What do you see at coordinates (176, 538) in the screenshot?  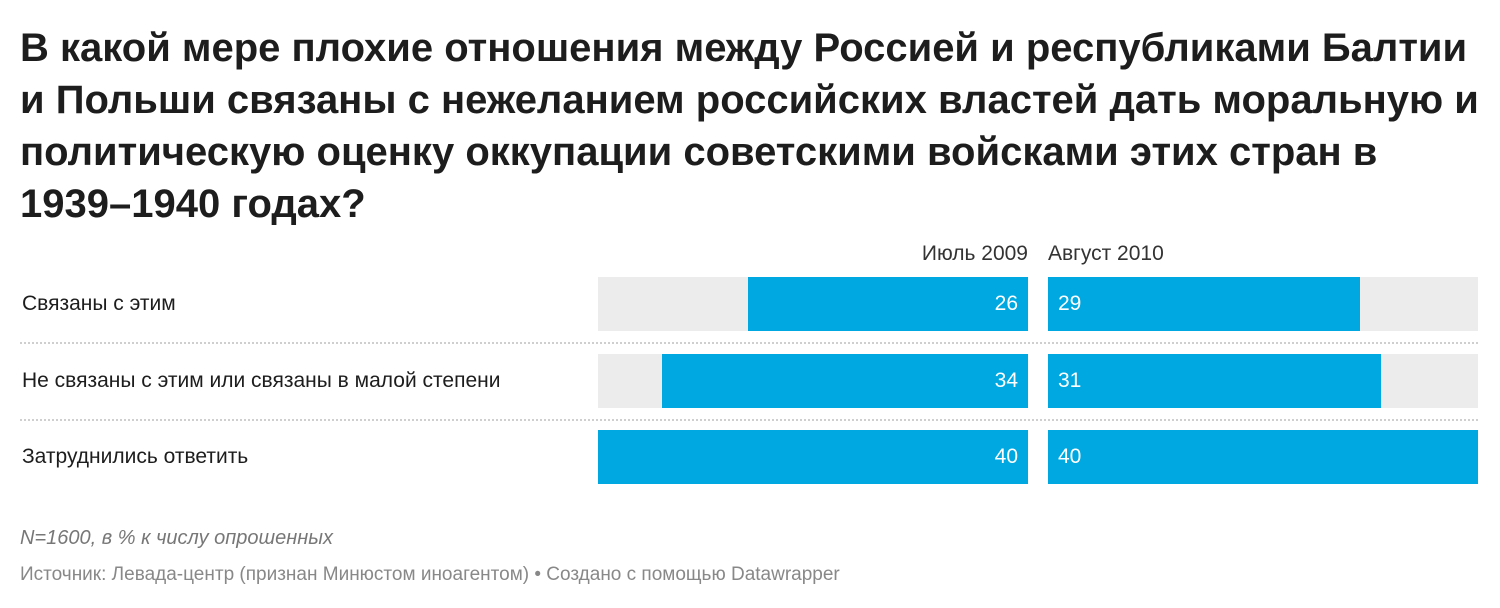 I see `chart-notes: N=1600, в % к числу опрошенных` at bounding box center [176, 538].